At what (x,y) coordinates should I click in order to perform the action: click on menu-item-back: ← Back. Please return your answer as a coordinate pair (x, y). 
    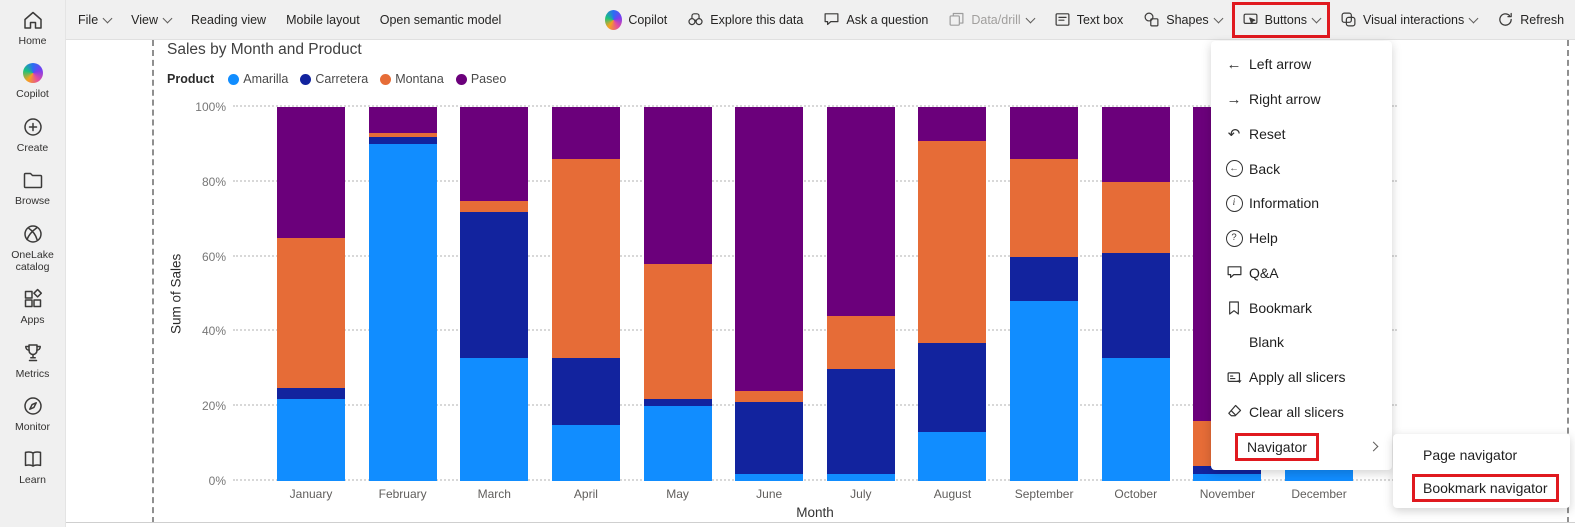
    Looking at the image, I should click on (1301, 168).